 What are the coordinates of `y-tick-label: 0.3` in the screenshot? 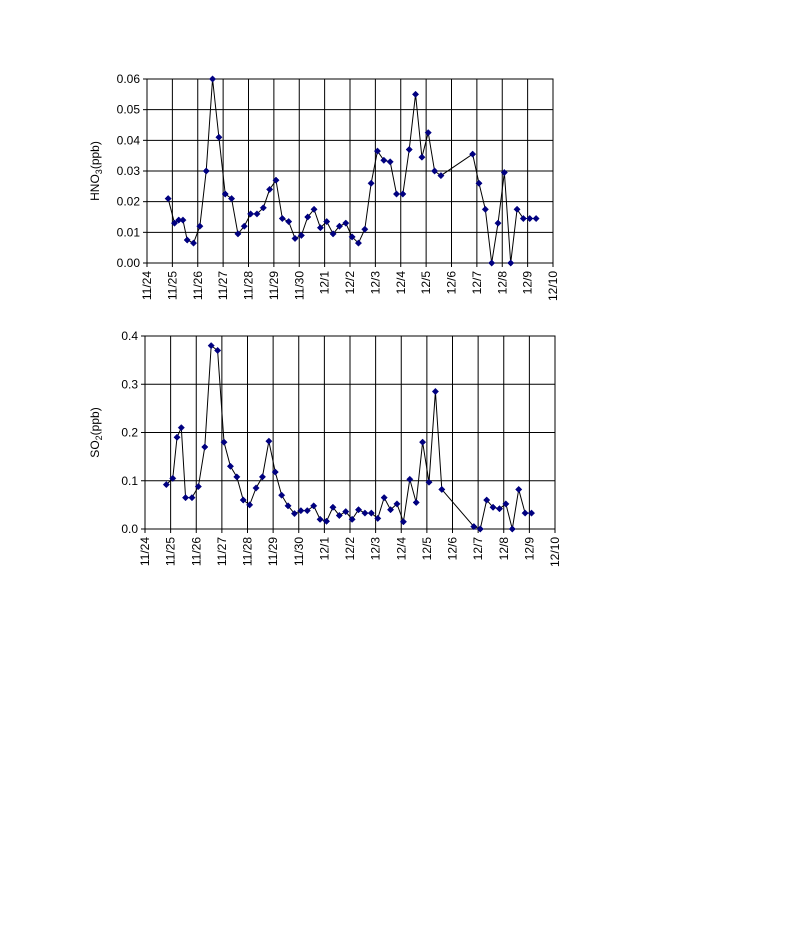 It's located at (129, 384).